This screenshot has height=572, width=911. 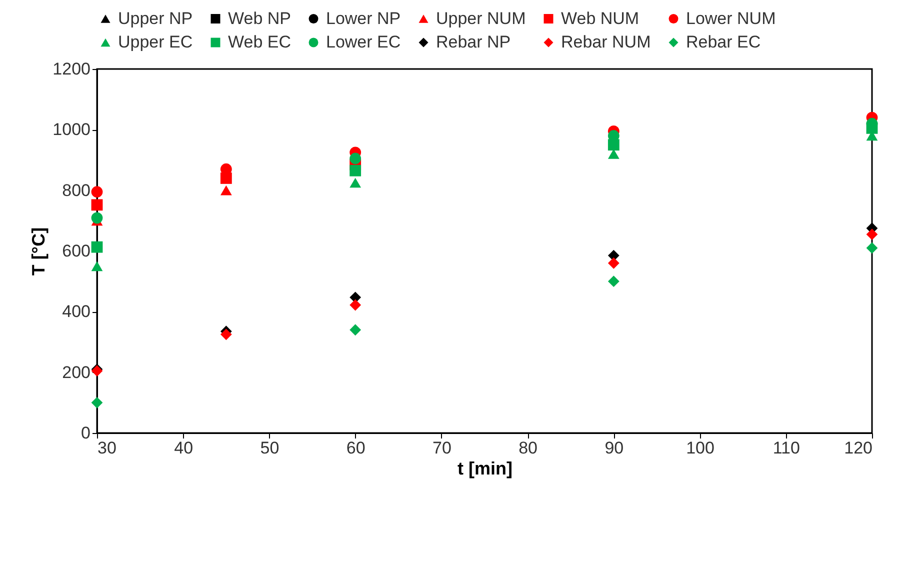 What do you see at coordinates (363, 42) in the screenshot?
I see `legend-label: Lower EC` at bounding box center [363, 42].